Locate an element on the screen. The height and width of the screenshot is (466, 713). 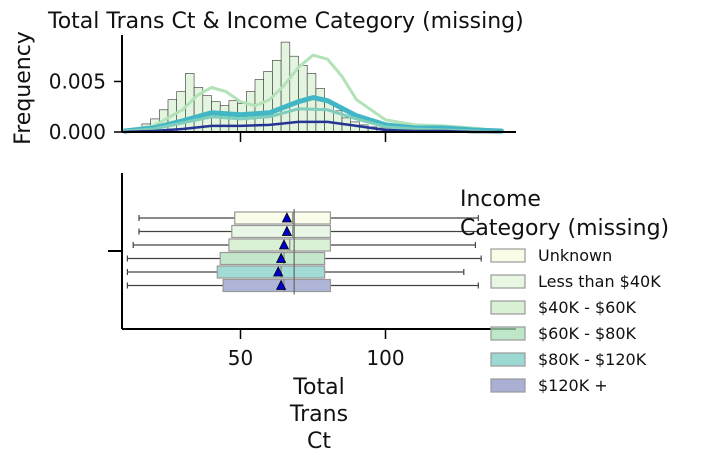
kde-line-mid is located at coordinates (313, 114).